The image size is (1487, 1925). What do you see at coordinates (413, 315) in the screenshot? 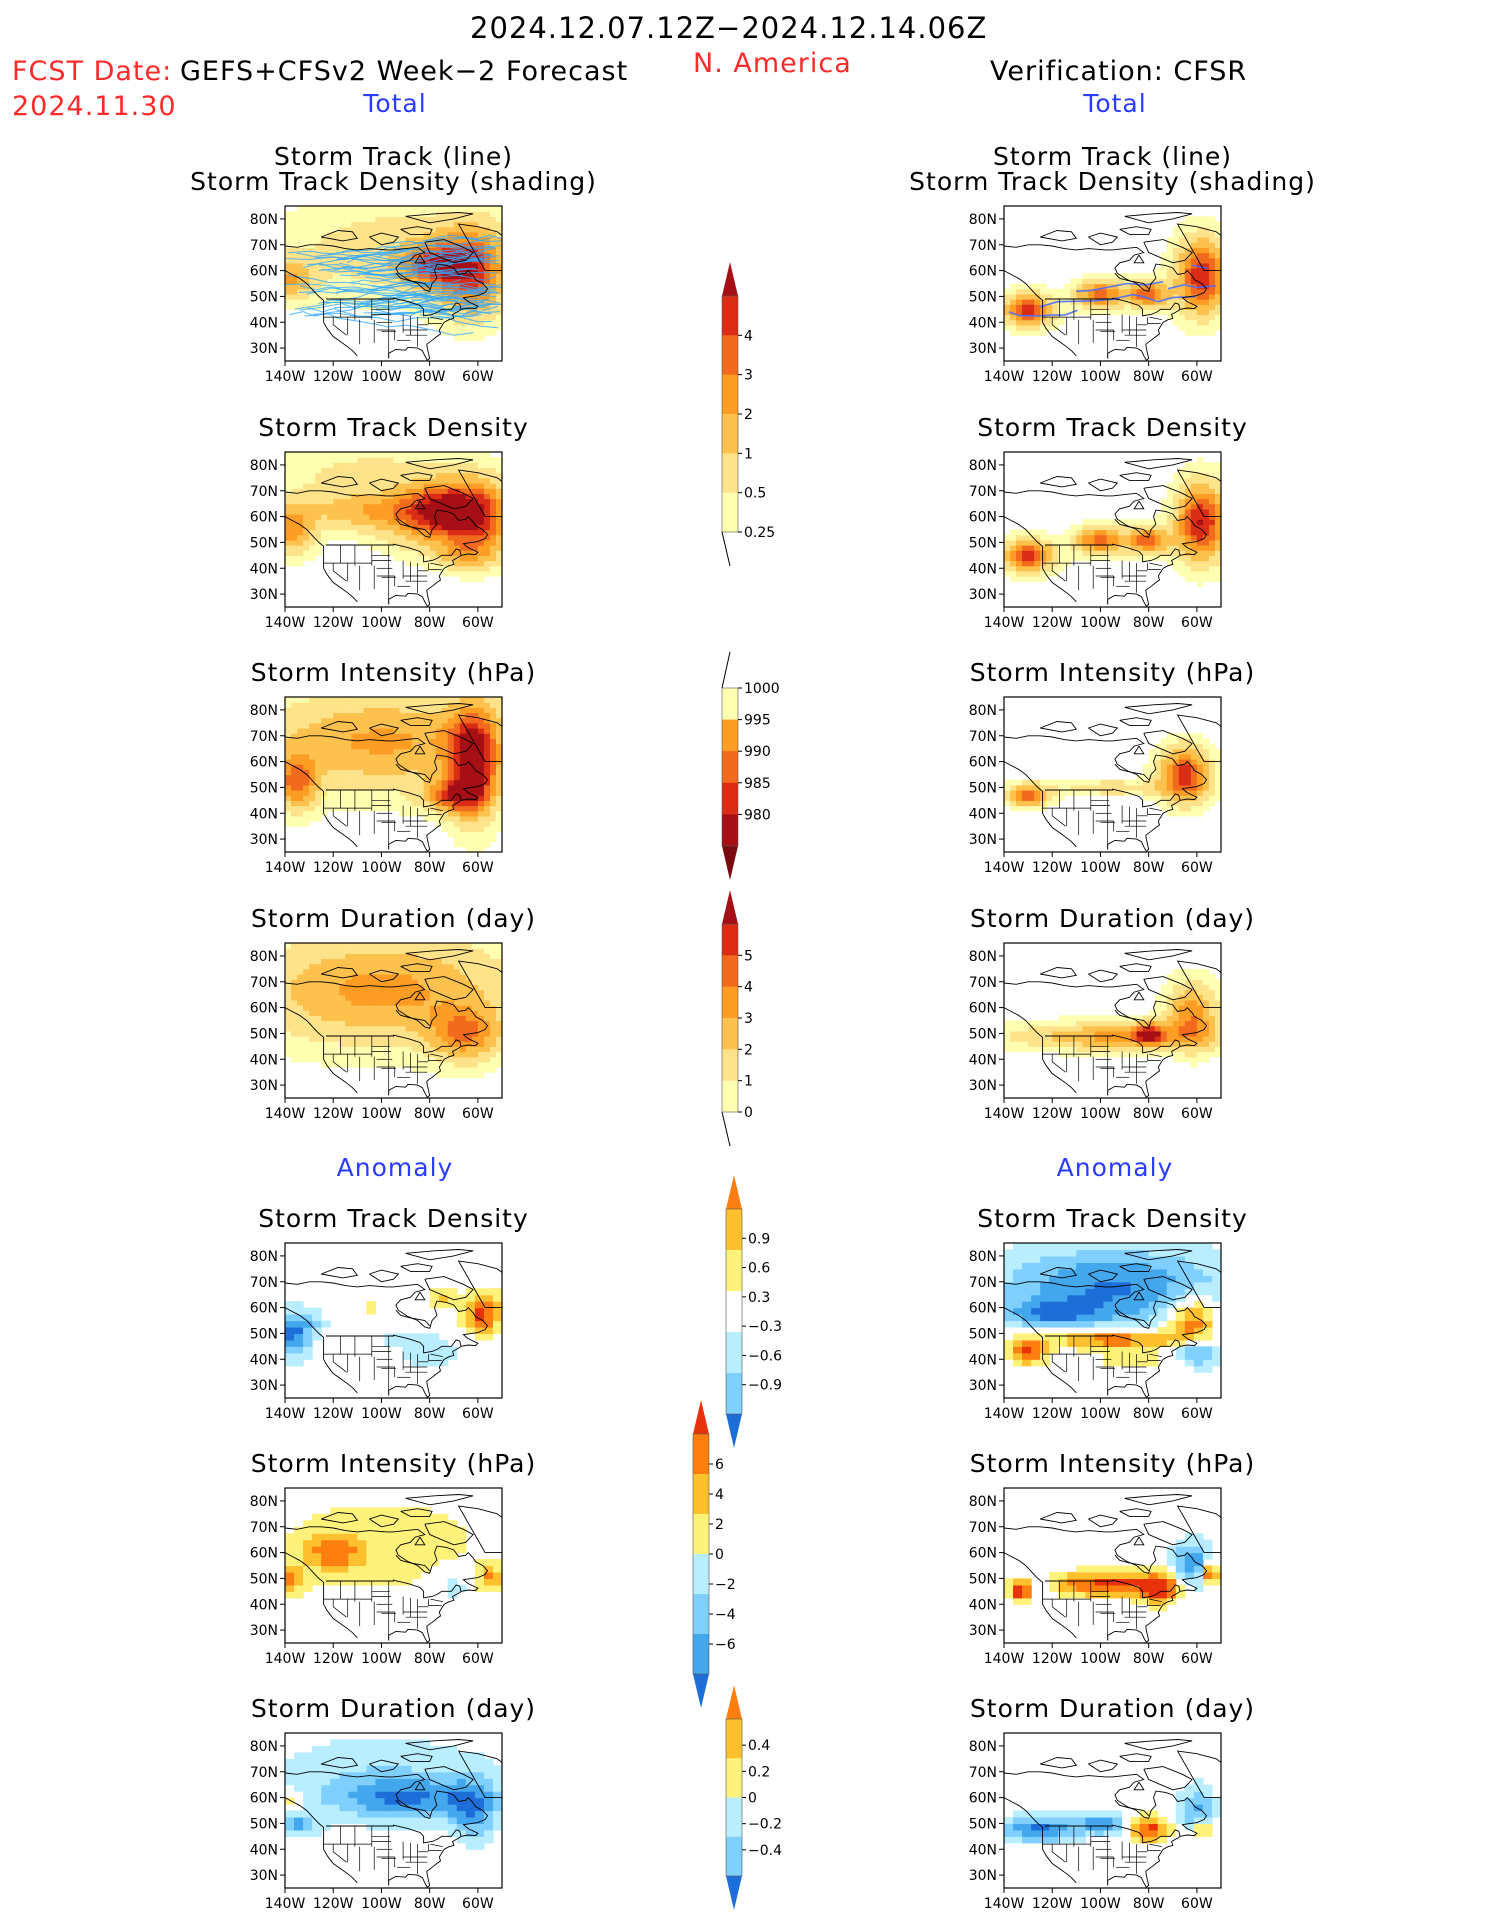
I see `storm-track-line` at bounding box center [413, 315].